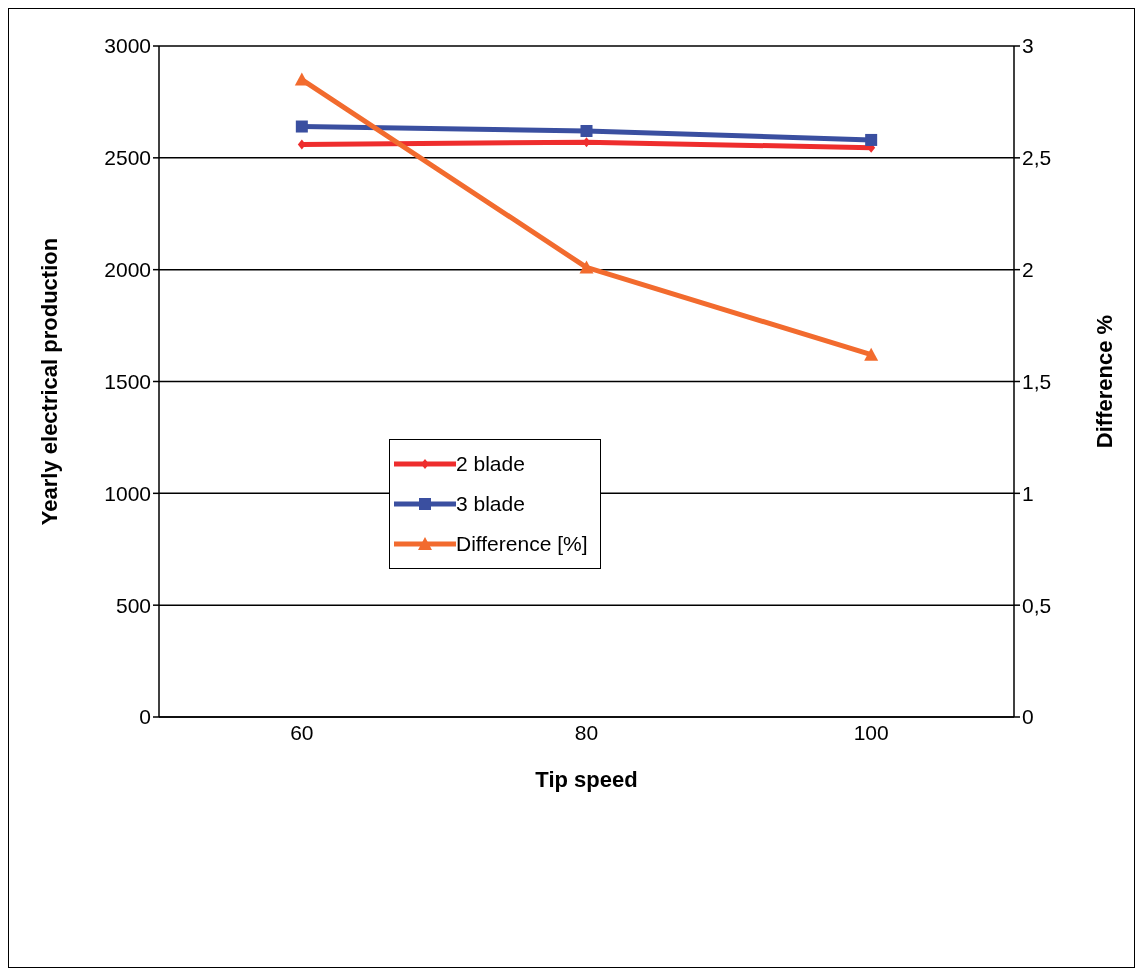 The image size is (1143, 979). Describe the element at coordinates (1028, 46) in the screenshot. I see `y2-tick-label: 3` at that location.